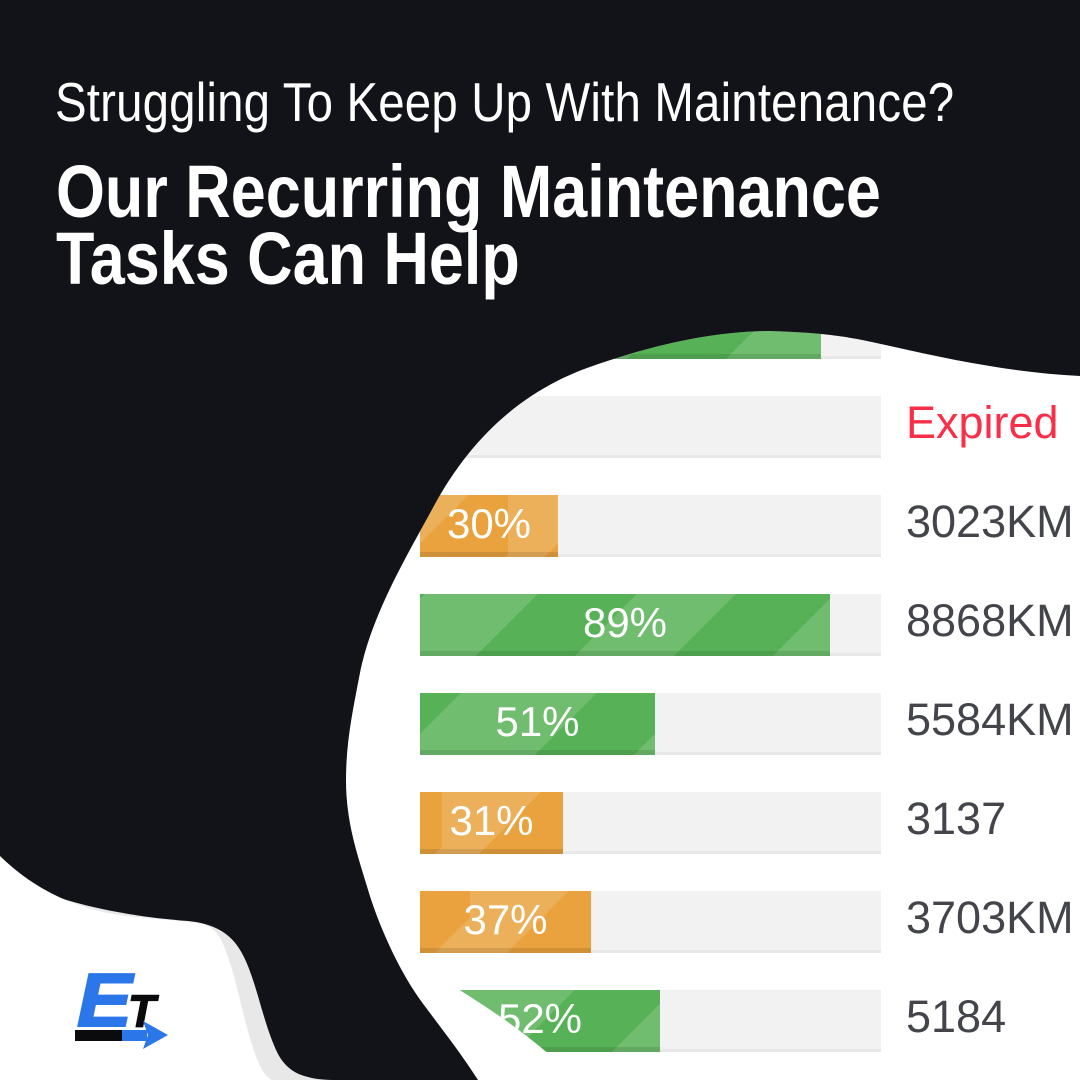 The width and height of the screenshot is (1080, 1080). I want to click on logo-arrow-head, so click(155, 1035).